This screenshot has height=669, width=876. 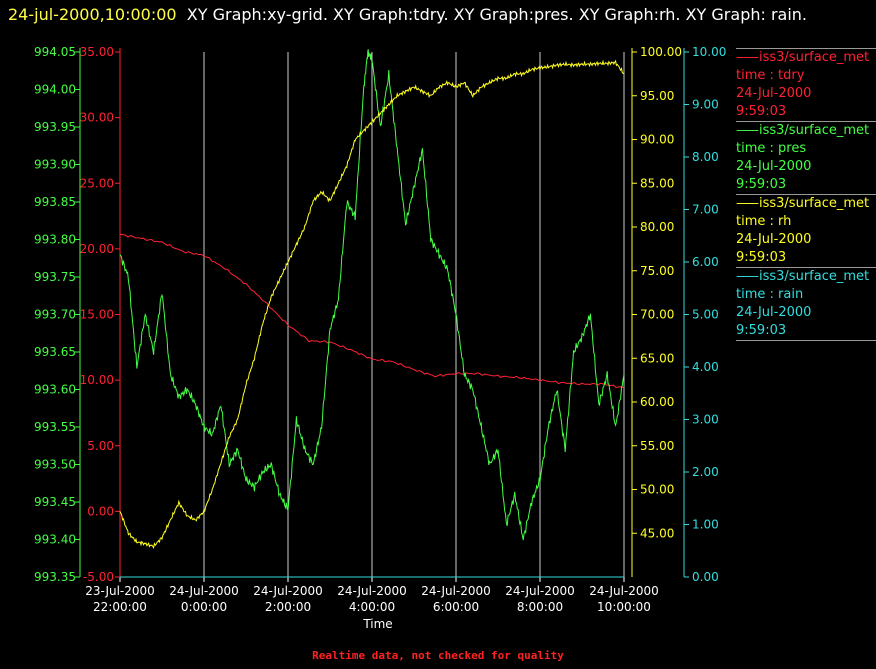 I want to click on rain-tick-label: 10.00, so click(x=709, y=52).